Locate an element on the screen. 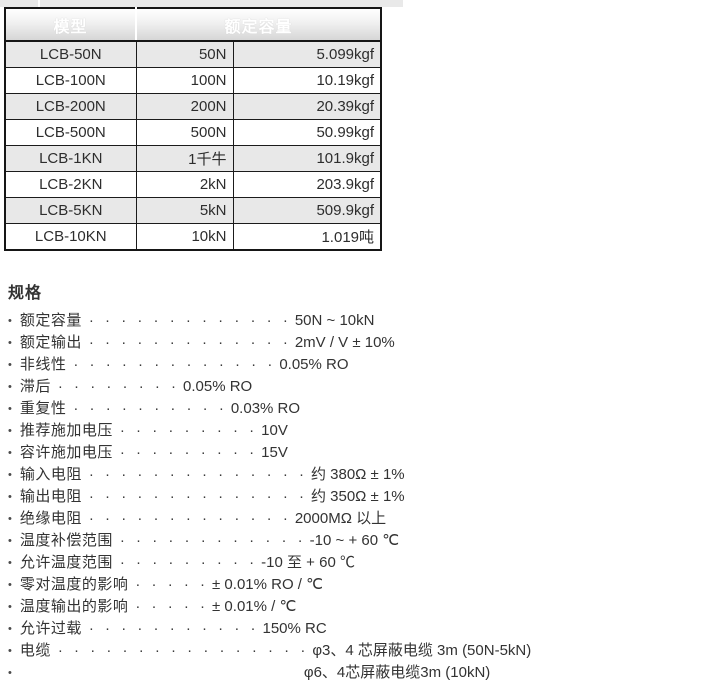  spec-line-allowable-overload: • 允许过载 · · · · · · · · · · · 150% RC is located at coordinates (348, 629).